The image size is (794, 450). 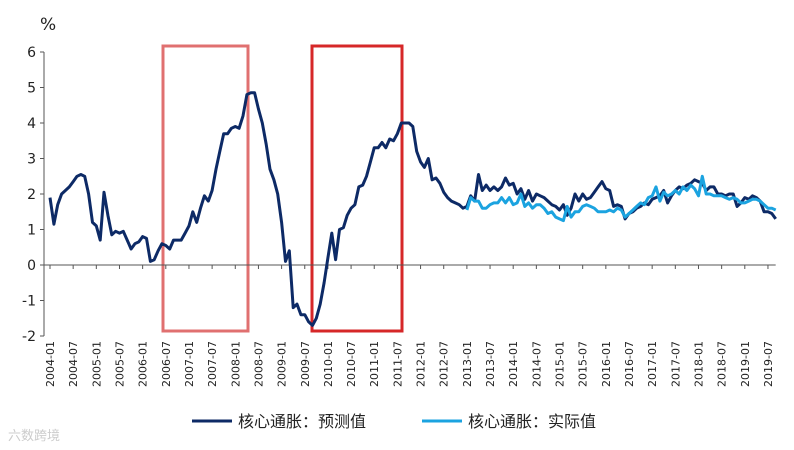 What do you see at coordinates (768, 364) in the screenshot?
I see `x-tick-label: 2019-07` at bounding box center [768, 364].